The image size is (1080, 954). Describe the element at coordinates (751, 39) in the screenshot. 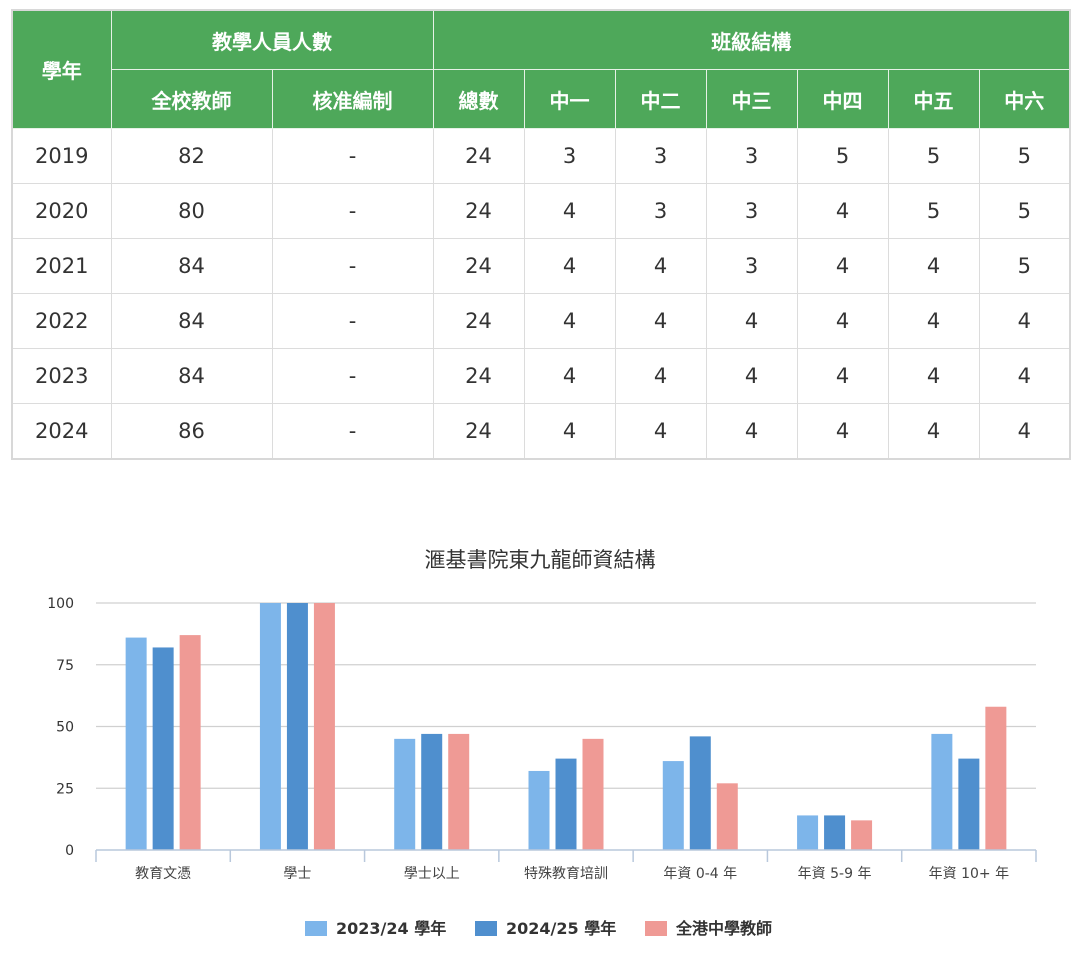

I see `header-classes-group: 班級結構` at that location.